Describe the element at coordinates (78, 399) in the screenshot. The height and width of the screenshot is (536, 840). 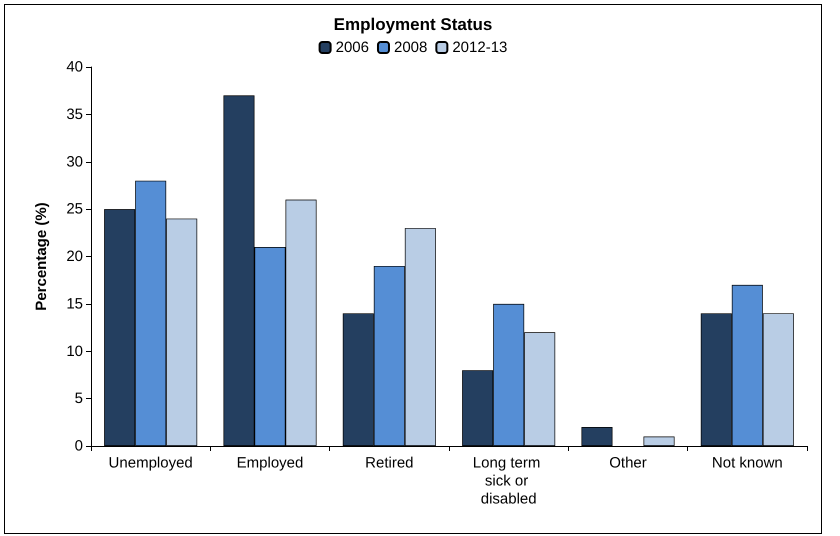
I see `y-tick-label: 5` at that location.